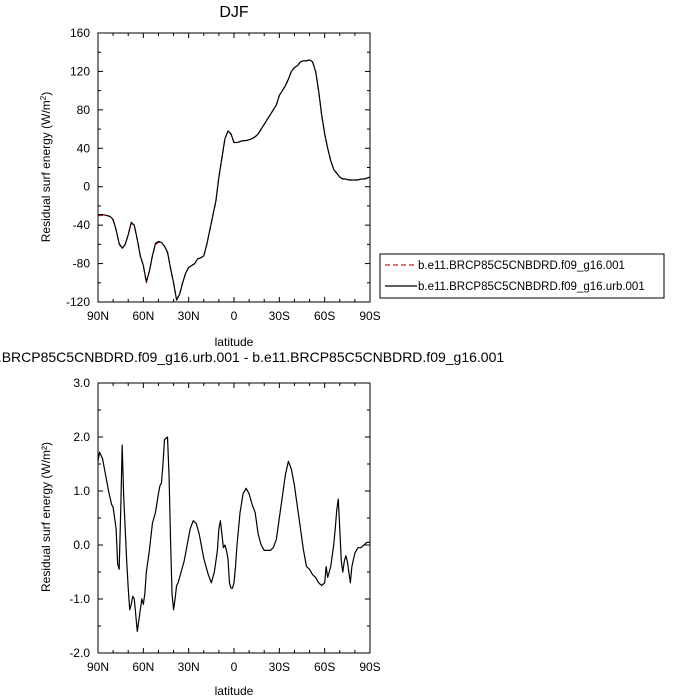 The image size is (700, 700). Describe the element at coordinates (324, 316) in the screenshot. I see `top-x-tick-label: 60S` at that location.